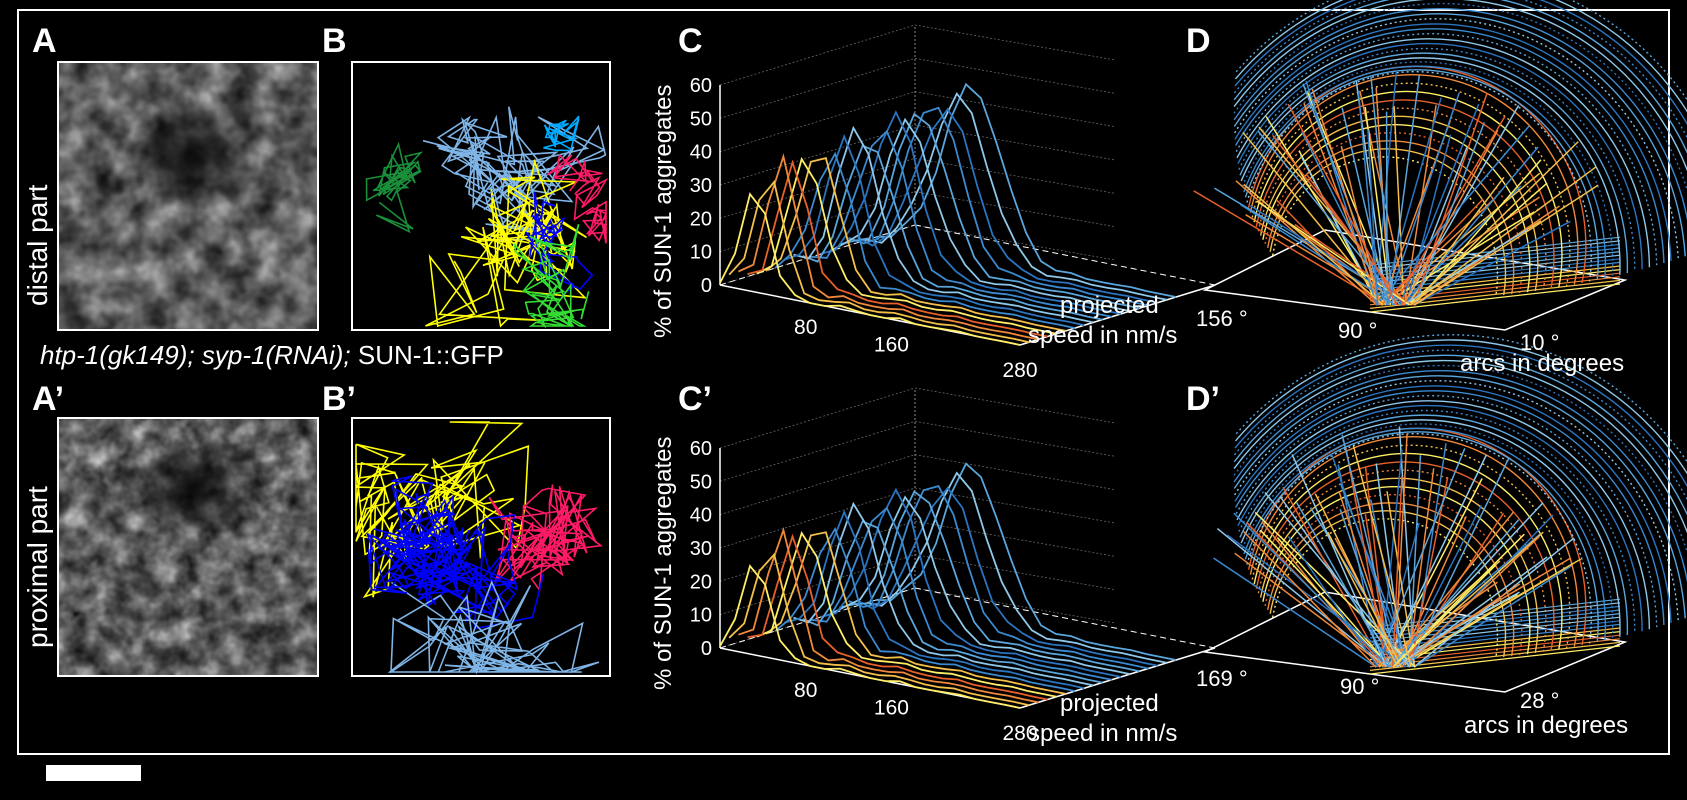  Describe the element at coordinates (37, 567) in the screenshot. I see `side-label-proximal: proximal part` at that location.